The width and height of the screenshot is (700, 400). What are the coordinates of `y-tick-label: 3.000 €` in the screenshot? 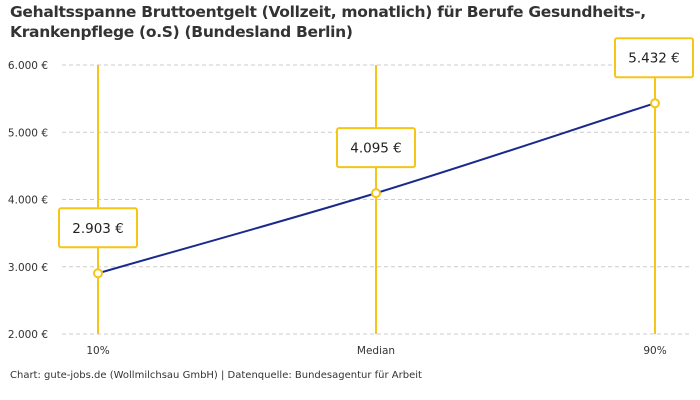 It's located at (28, 268).